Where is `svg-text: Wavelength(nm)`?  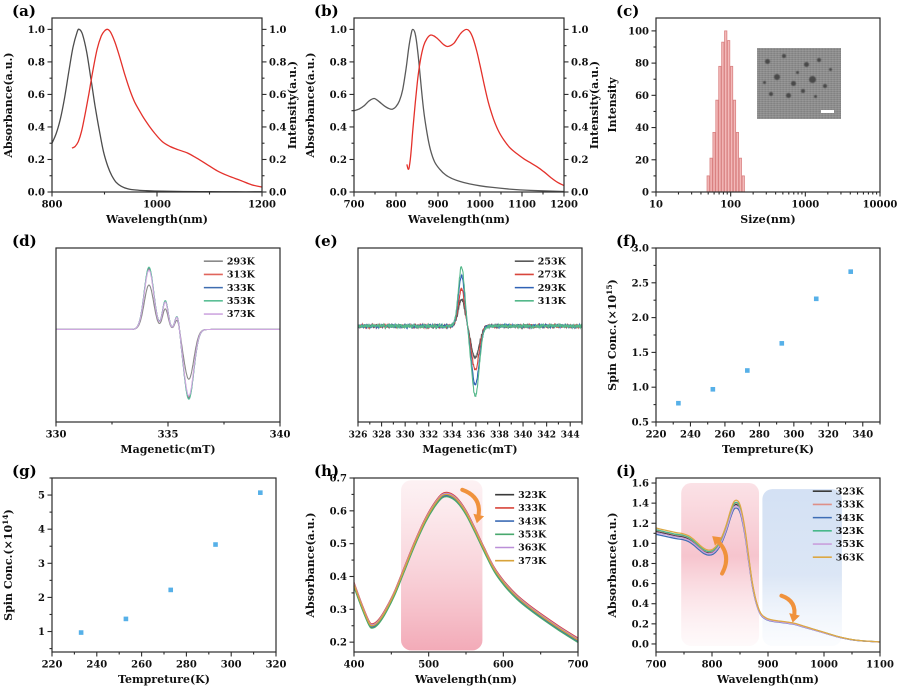 svg-text: Wavelength(nm) is located at coordinates (458, 219).